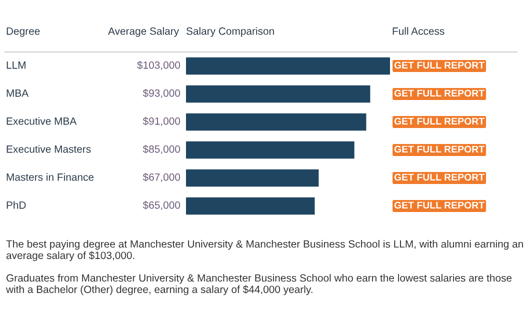 The image size is (527, 324). Describe the element at coordinates (48, 149) in the screenshot. I see `y-tick-label: Executive Masters` at that location.